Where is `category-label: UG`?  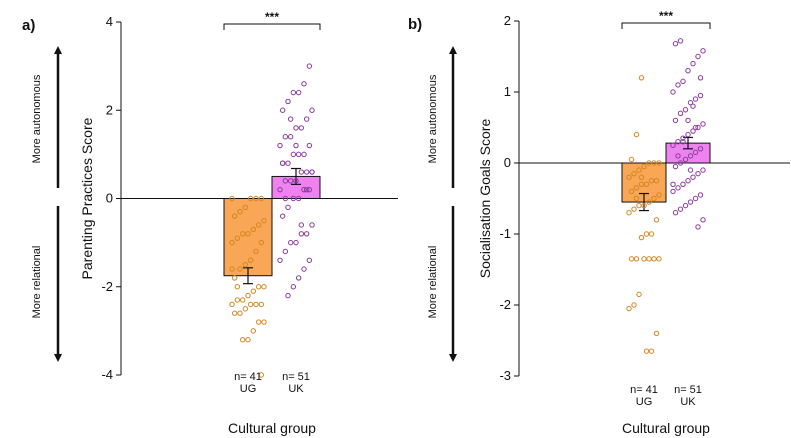 category-label: UG is located at coordinates (644, 402).